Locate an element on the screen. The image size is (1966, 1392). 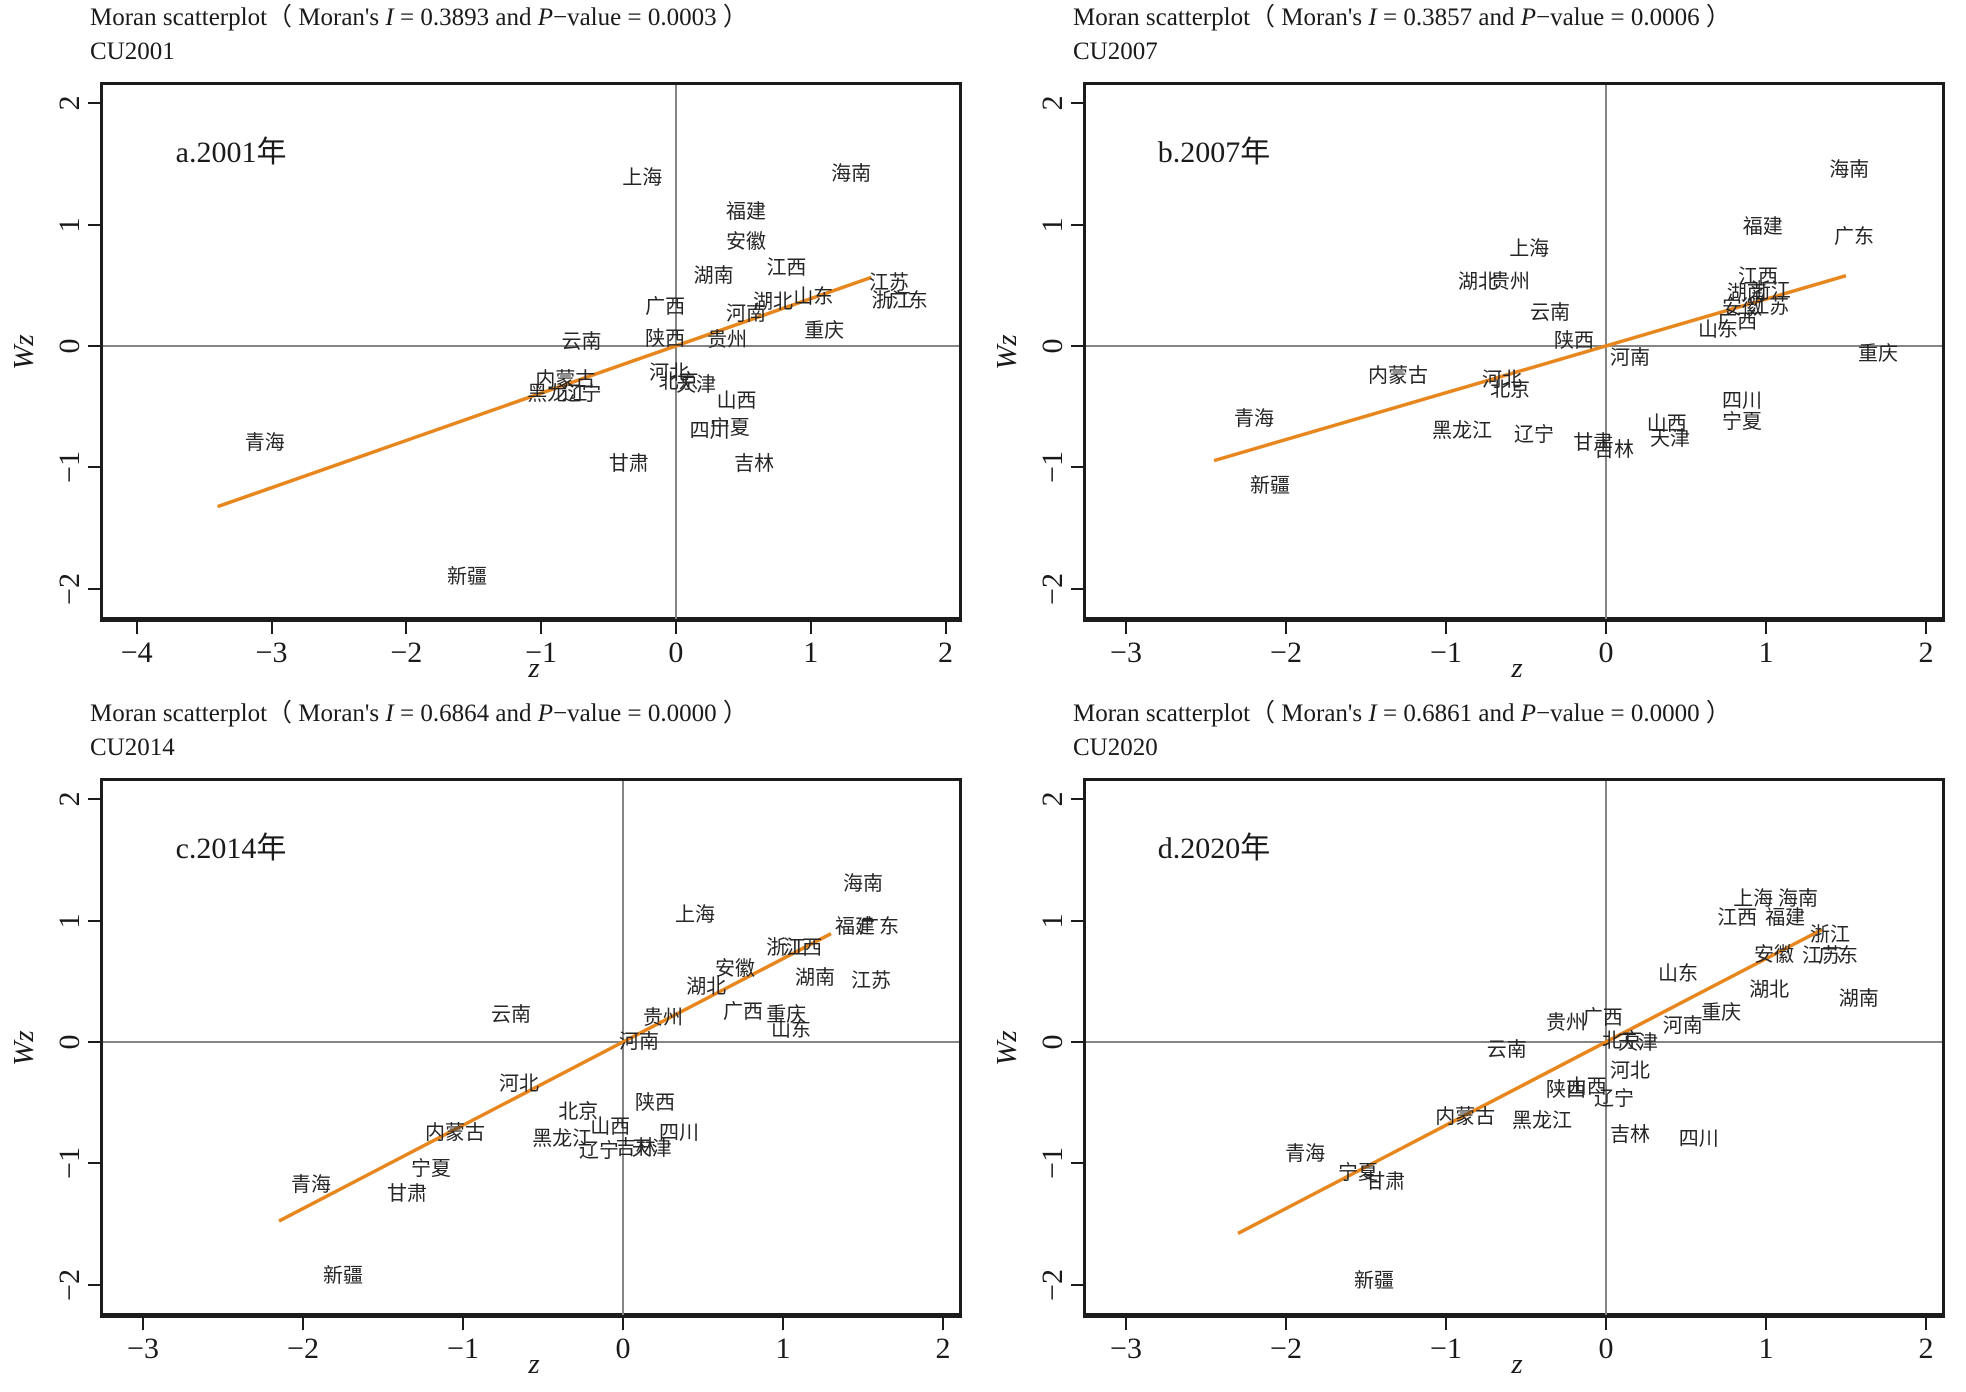
y-tick-label: 0 is located at coordinates (1052, 1042).